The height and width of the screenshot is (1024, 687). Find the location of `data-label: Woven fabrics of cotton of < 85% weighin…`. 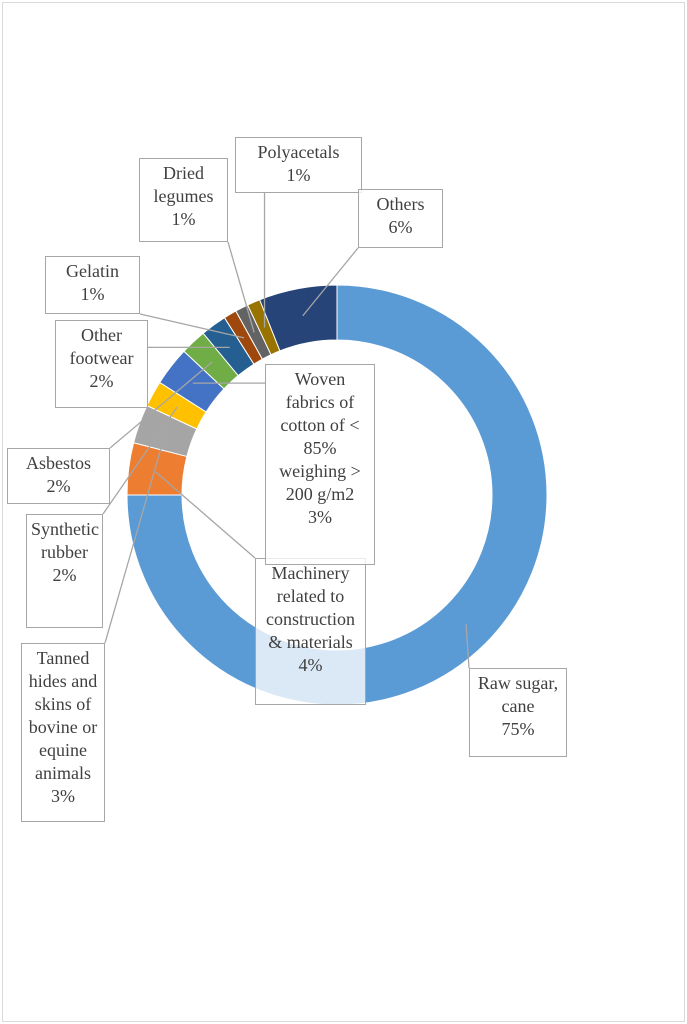

data-label: Woven fabrics of cotton of < 85% weighin… is located at coordinates (320, 464).